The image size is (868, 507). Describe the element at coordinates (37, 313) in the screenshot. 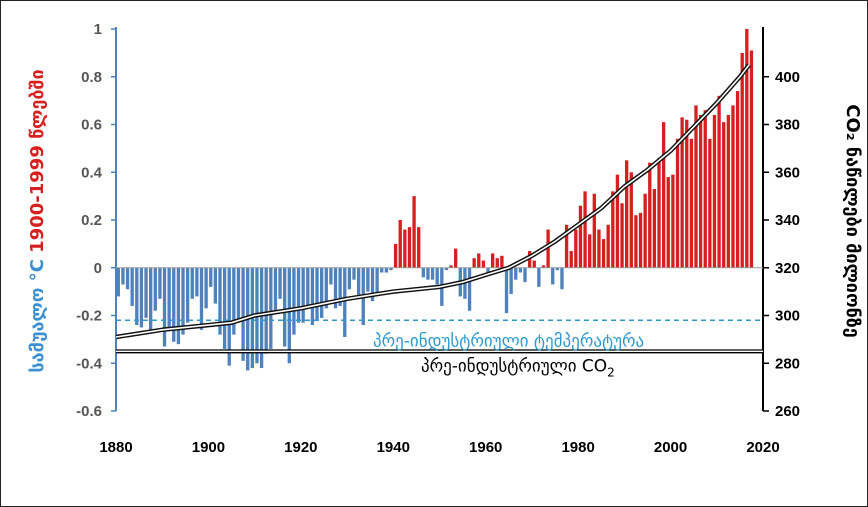

I see `left-axis-title-part1: სამუალო °C` at that location.